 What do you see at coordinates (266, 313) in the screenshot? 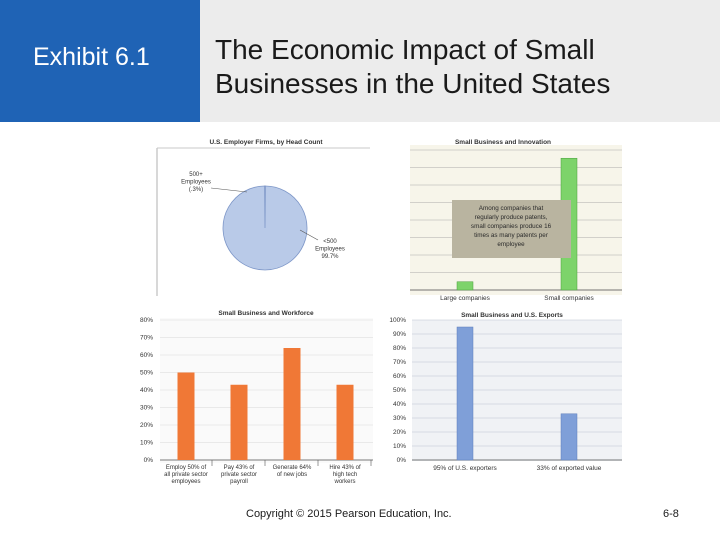
I see `workforce-chart-title: Small Business and Workforce` at bounding box center [266, 313].